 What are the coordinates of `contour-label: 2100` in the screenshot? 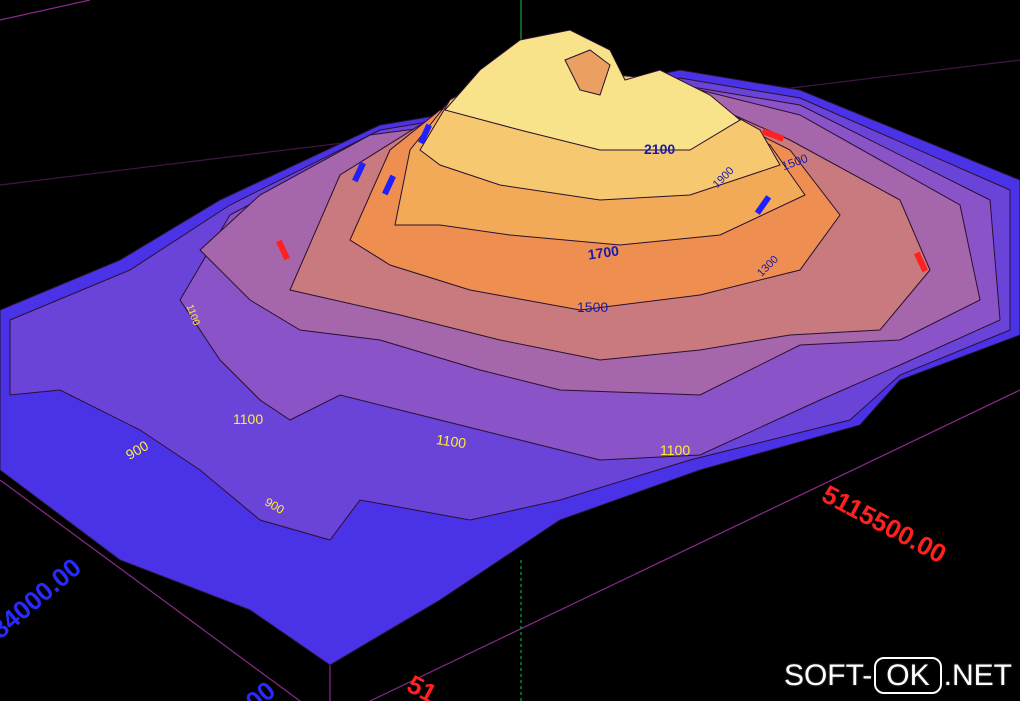 It's located at (659, 149).